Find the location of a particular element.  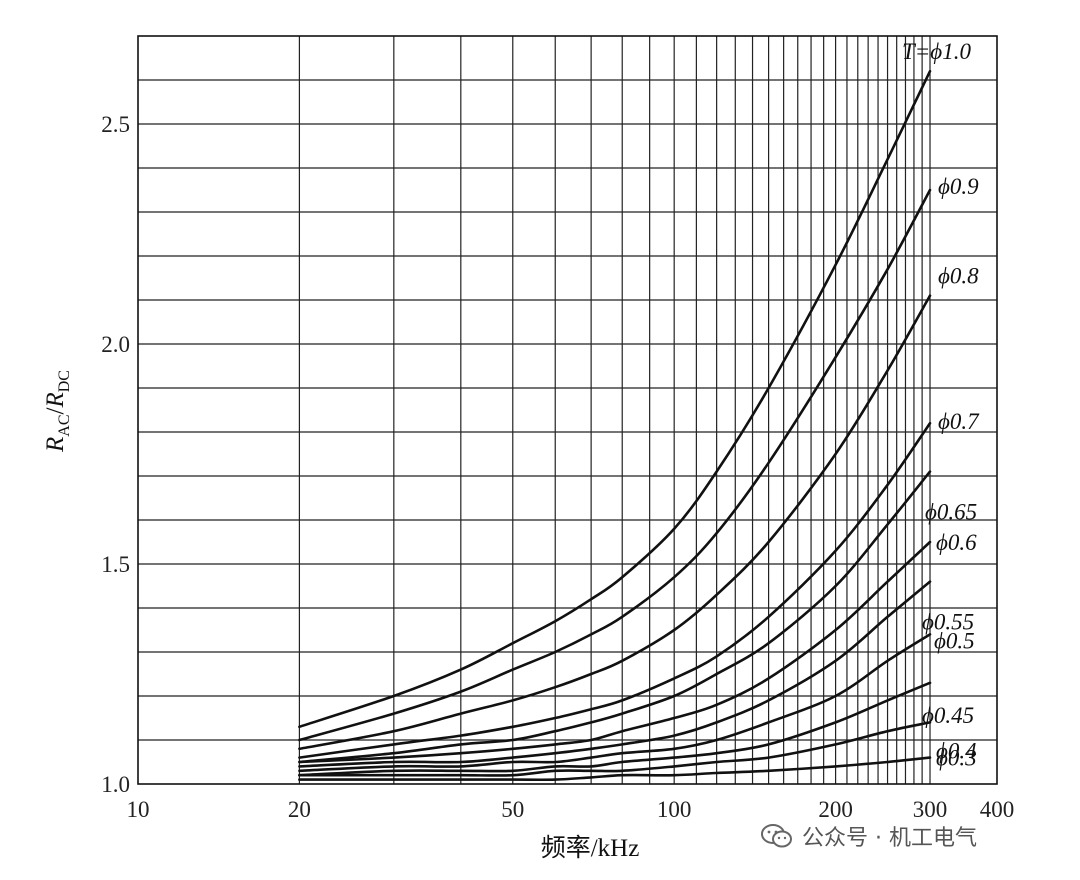

x-tick-label: 400 is located at coordinates (997, 809).